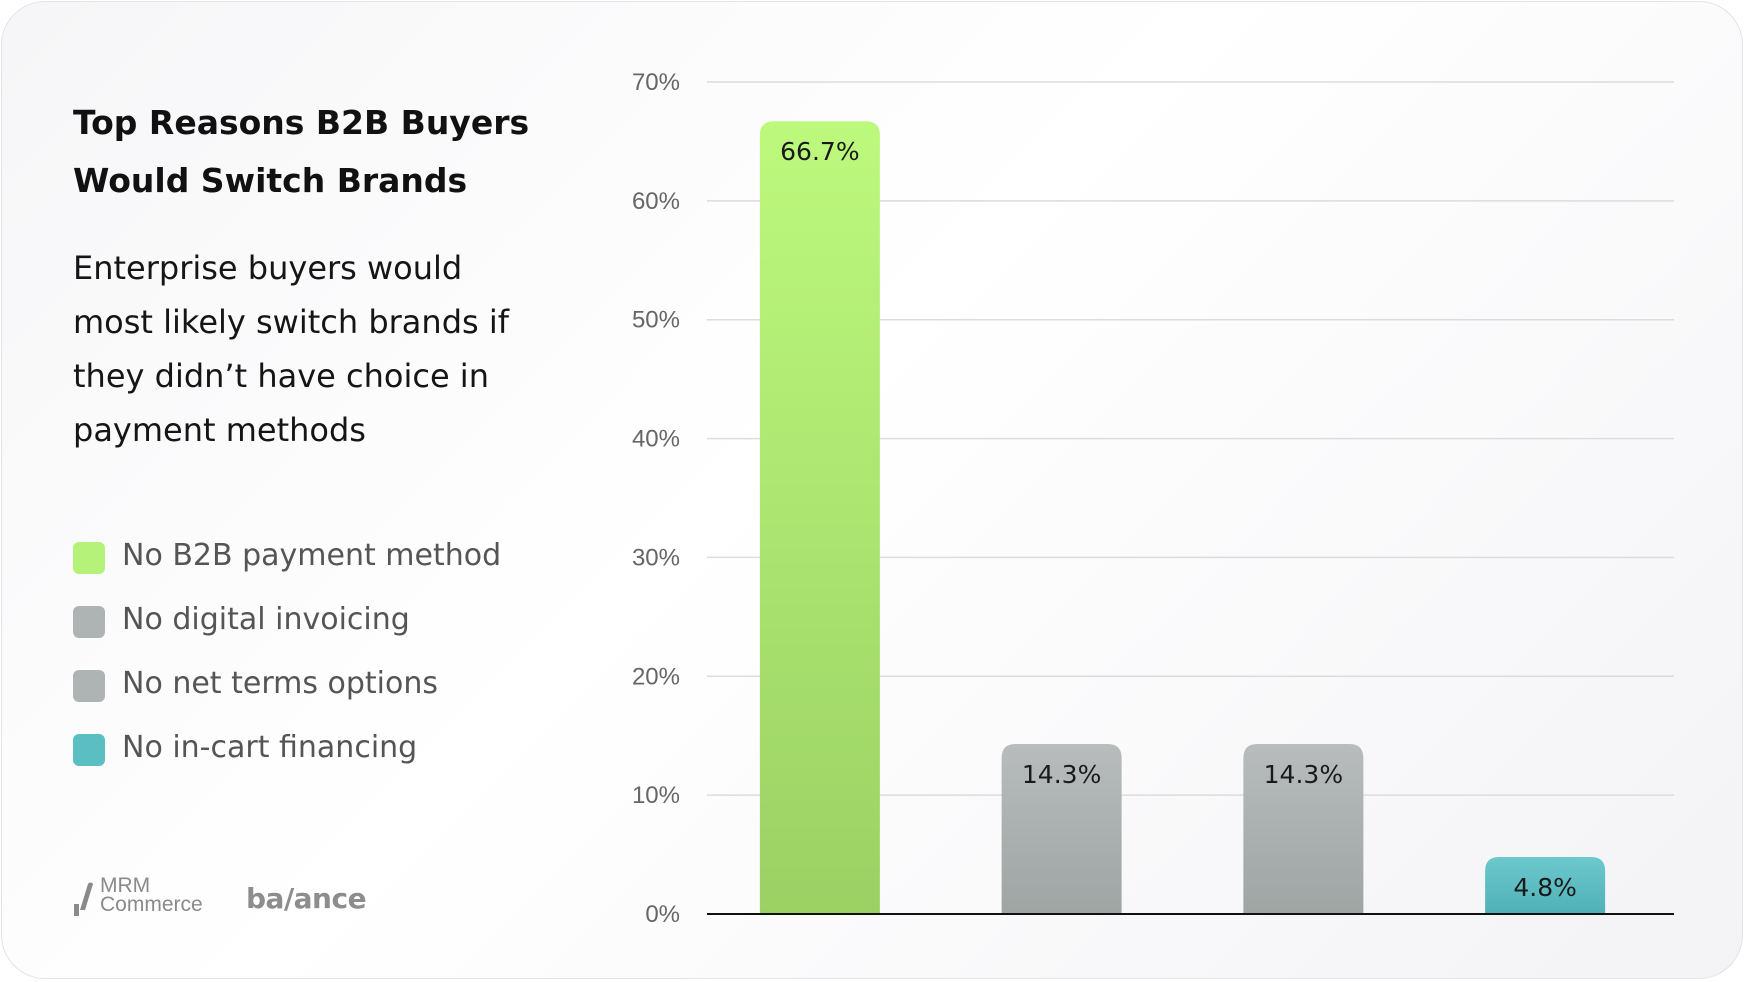  Describe the element at coordinates (266, 619) in the screenshot. I see `legend-label: No digital invoicing` at that location.